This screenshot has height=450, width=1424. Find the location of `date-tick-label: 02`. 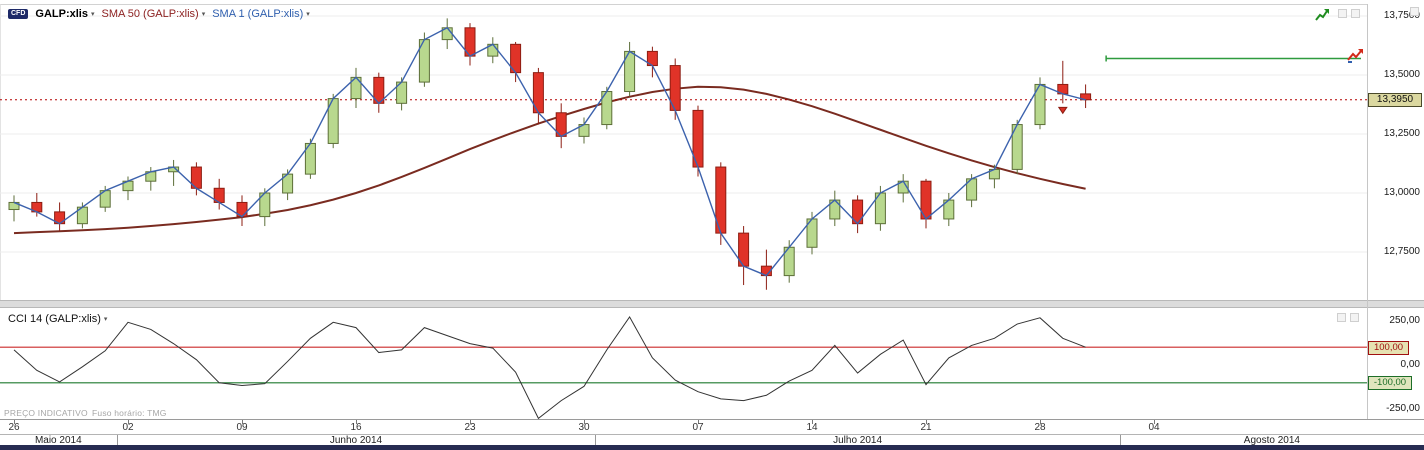

date-tick-label: 02 is located at coordinates (128, 427).